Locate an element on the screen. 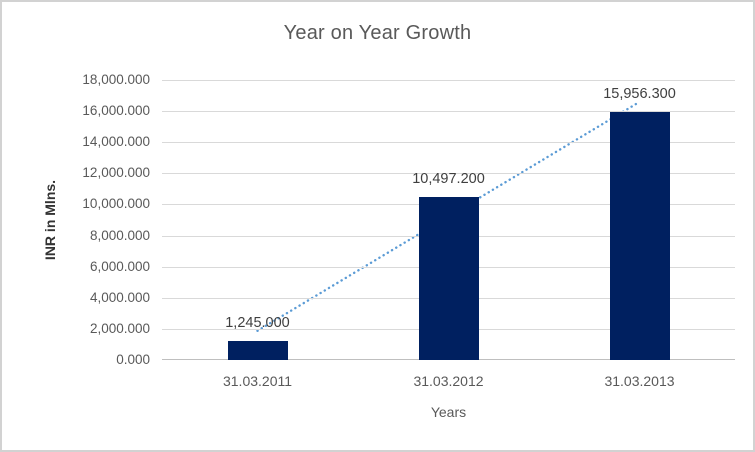 The width and height of the screenshot is (755, 452). y-tick-label: 2,000.000 is located at coordinates (119, 328).